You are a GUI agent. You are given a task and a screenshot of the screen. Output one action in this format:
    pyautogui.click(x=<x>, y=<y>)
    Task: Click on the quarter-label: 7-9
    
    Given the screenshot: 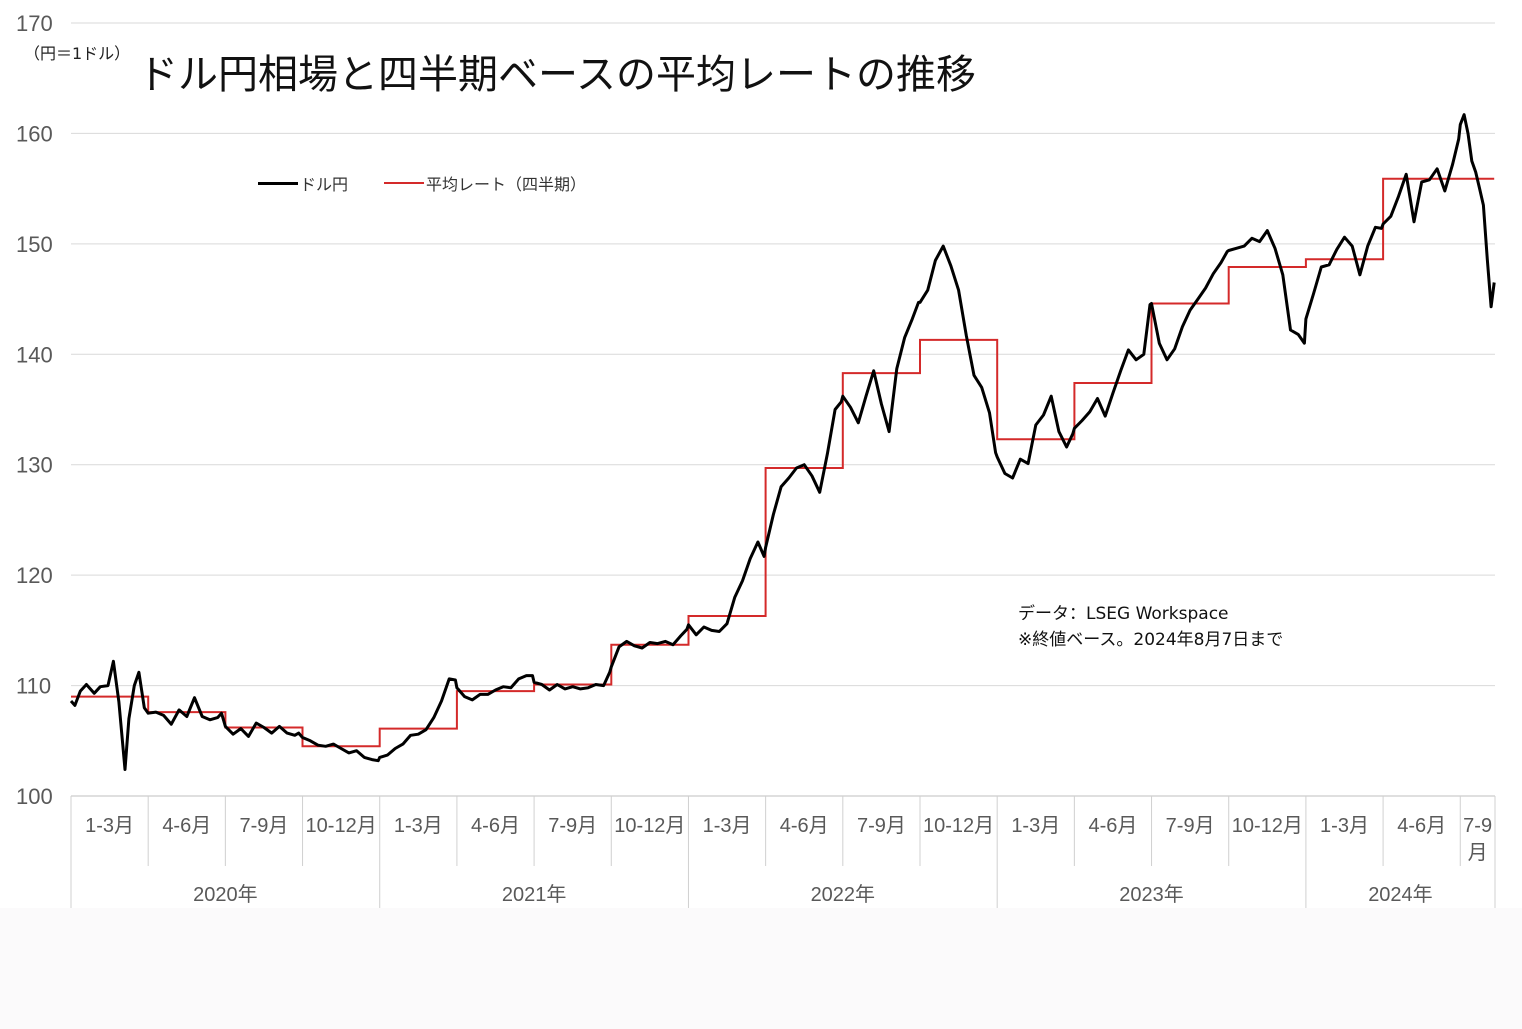 What is the action you would take?
    pyautogui.click(x=1477, y=826)
    